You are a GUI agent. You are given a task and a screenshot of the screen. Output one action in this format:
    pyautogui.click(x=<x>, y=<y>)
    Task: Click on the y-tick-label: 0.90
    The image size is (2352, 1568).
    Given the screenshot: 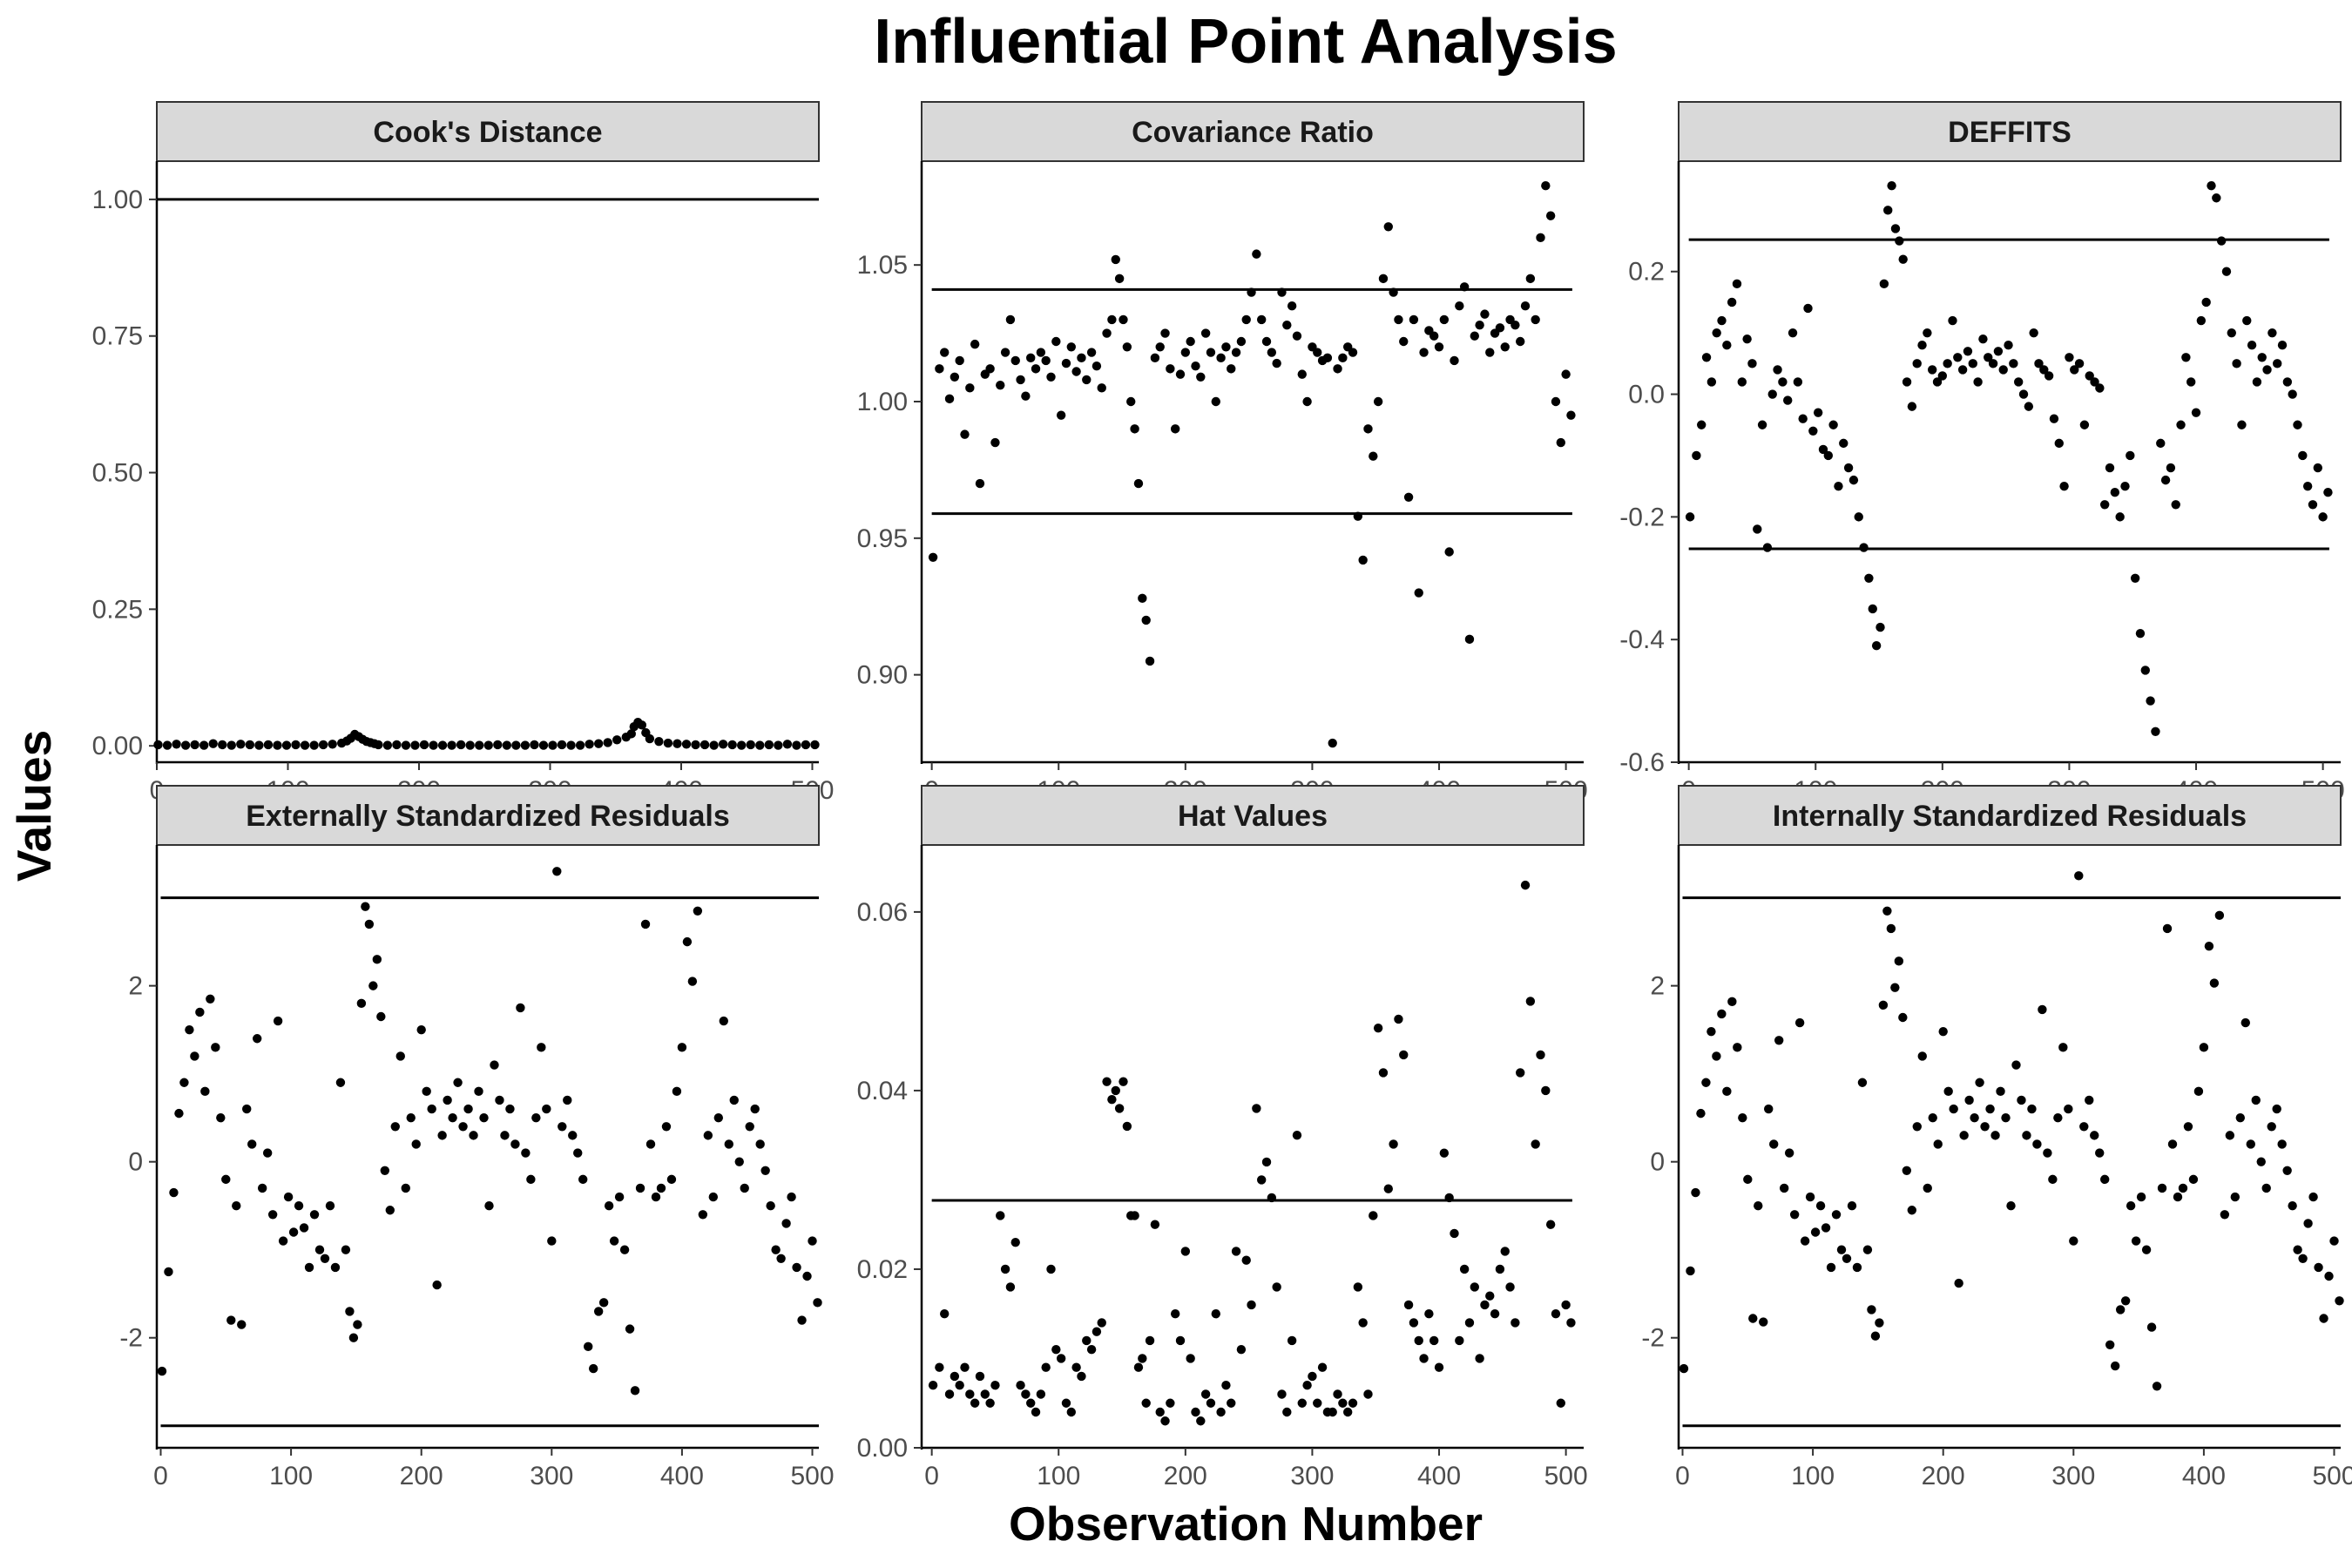 What is the action you would take?
    pyautogui.click(x=882, y=675)
    